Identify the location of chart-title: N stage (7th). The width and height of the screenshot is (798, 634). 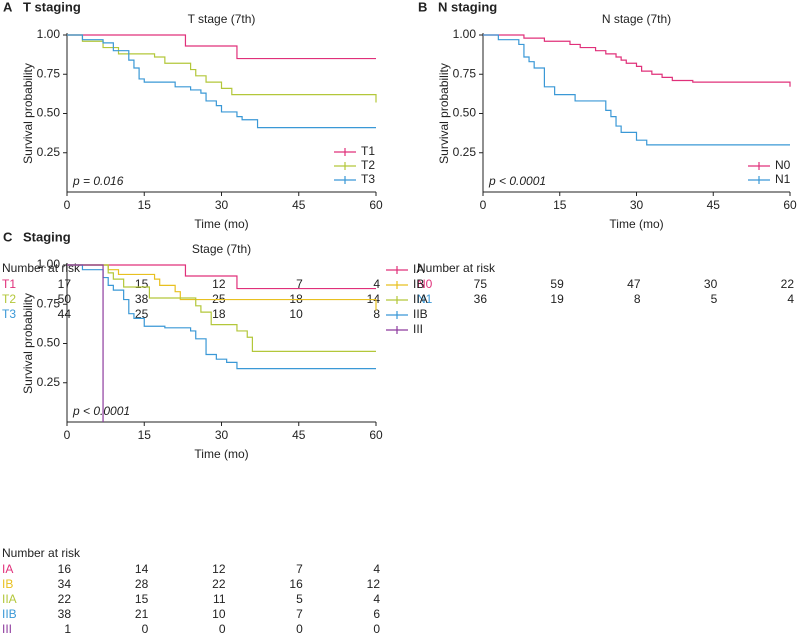
(636, 19).